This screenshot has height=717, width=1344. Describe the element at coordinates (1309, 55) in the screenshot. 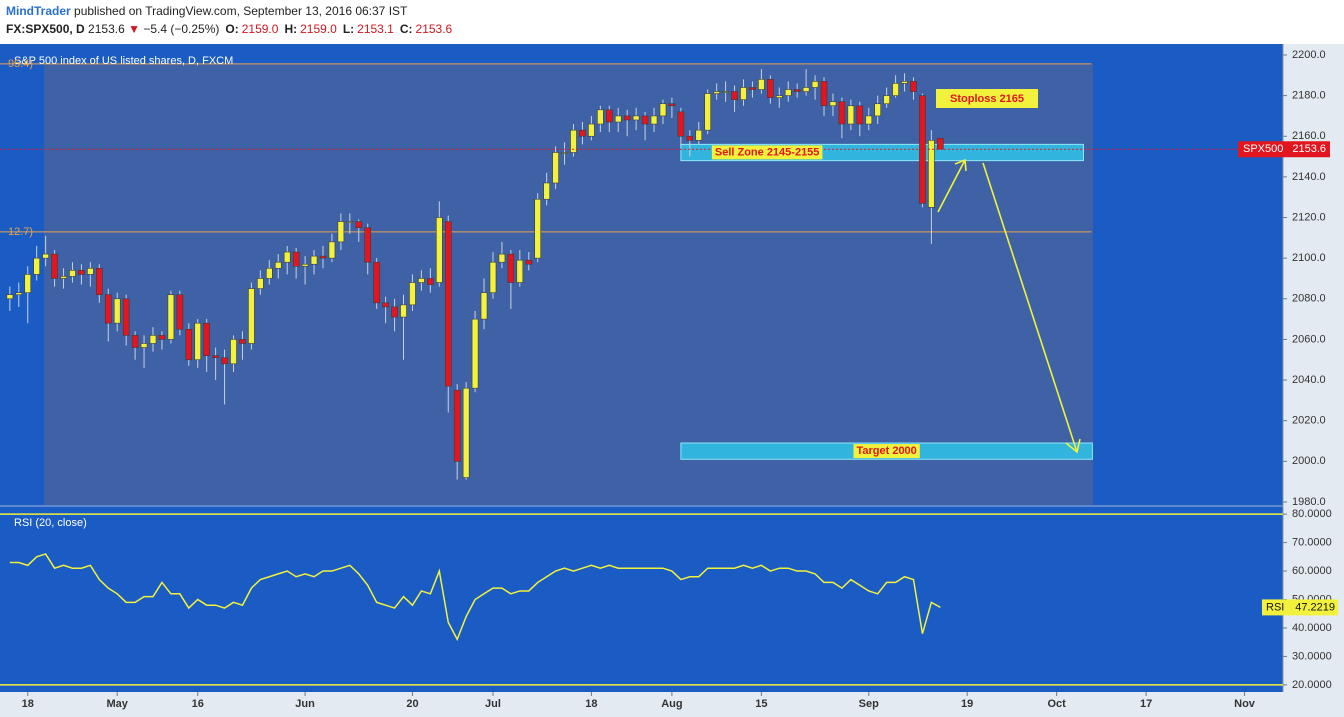

I see `y-tick-label: 2200.0` at that location.